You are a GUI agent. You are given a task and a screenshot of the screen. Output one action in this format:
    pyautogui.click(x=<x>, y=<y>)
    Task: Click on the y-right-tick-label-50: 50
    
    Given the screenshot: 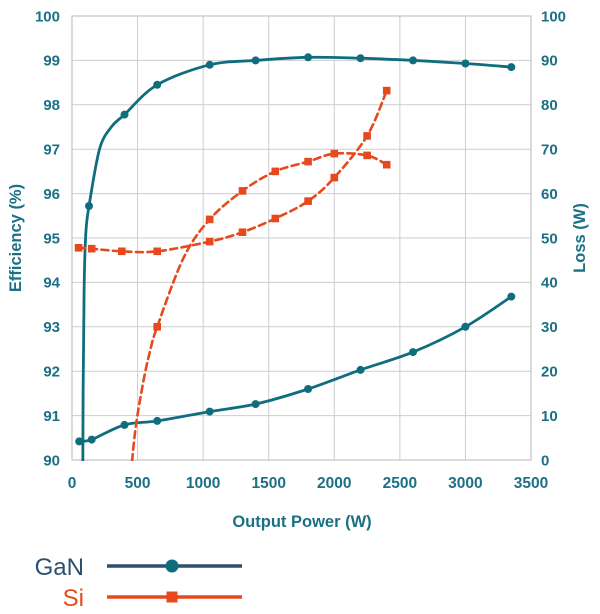 What is the action you would take?
    pyautogui.click(x=549, y=238)
    